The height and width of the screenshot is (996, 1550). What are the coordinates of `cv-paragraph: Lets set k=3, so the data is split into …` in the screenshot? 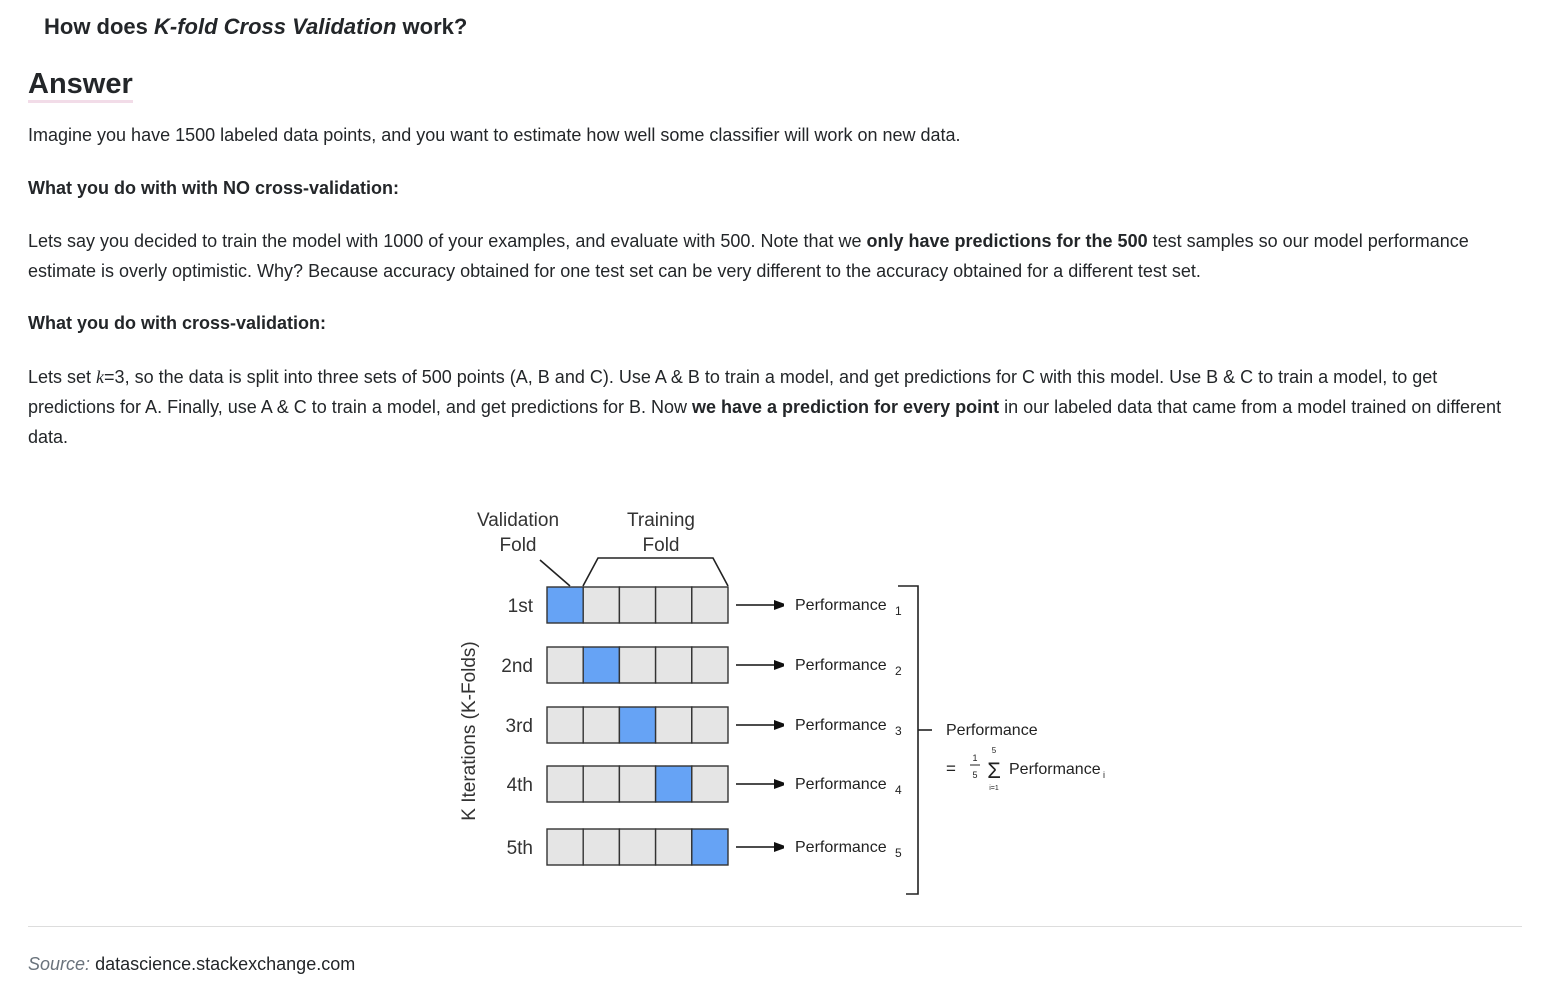 It's located at (775, 407).